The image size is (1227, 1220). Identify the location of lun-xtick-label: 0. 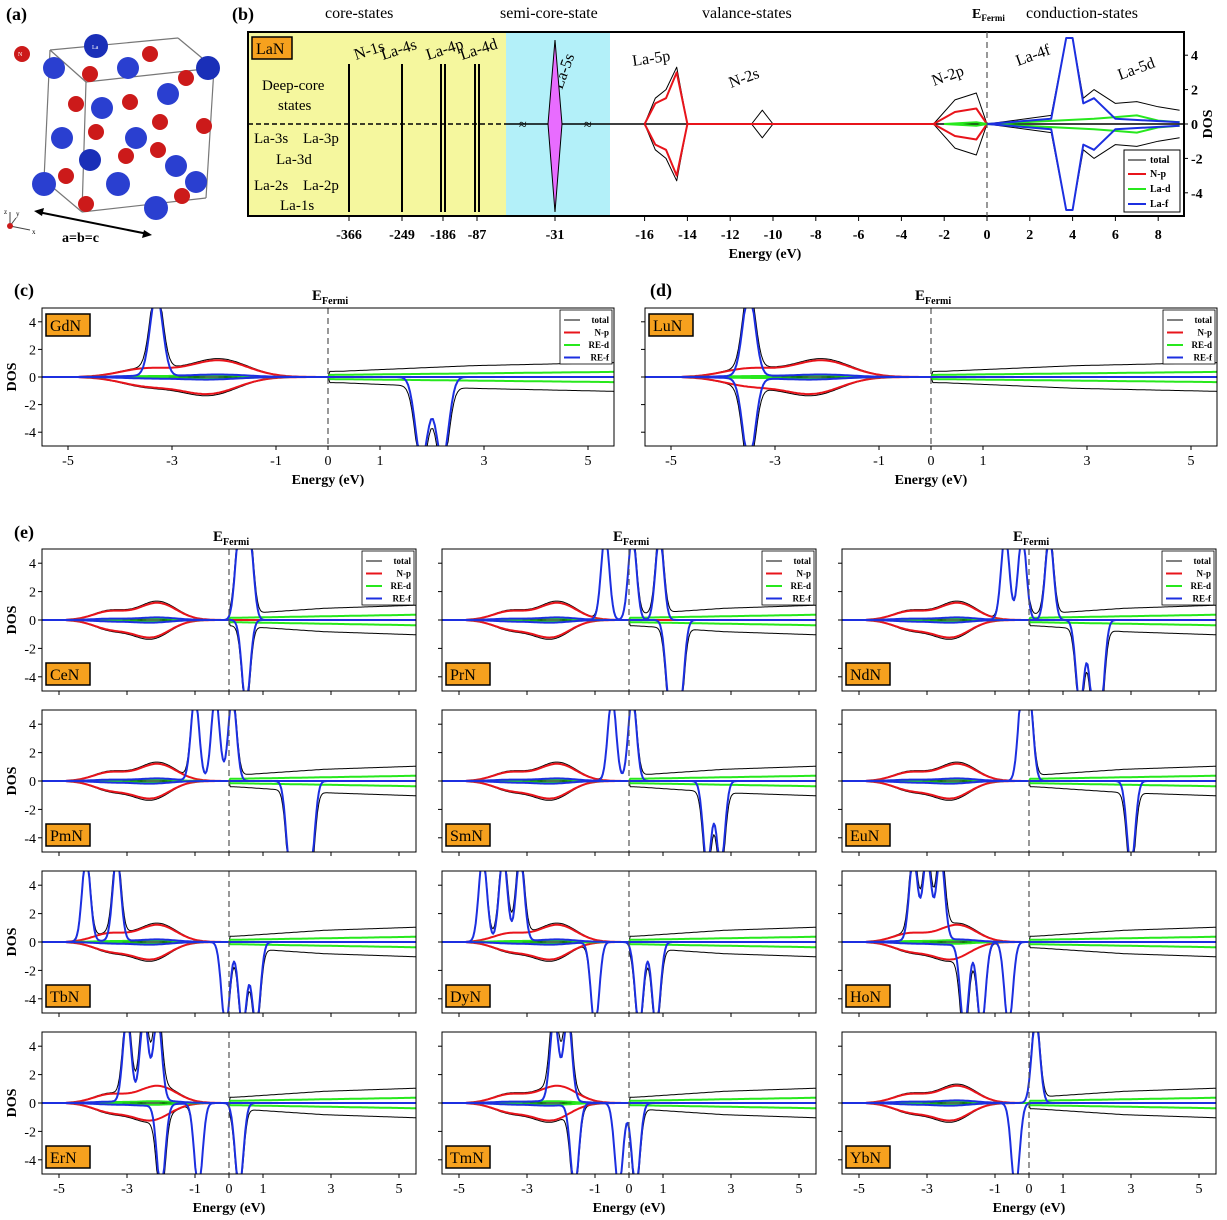
(931, 461).